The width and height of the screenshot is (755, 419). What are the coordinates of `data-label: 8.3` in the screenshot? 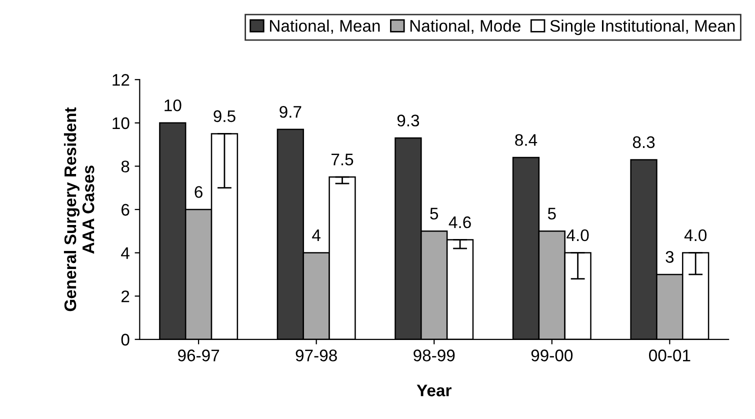 It's located at (643, 142).